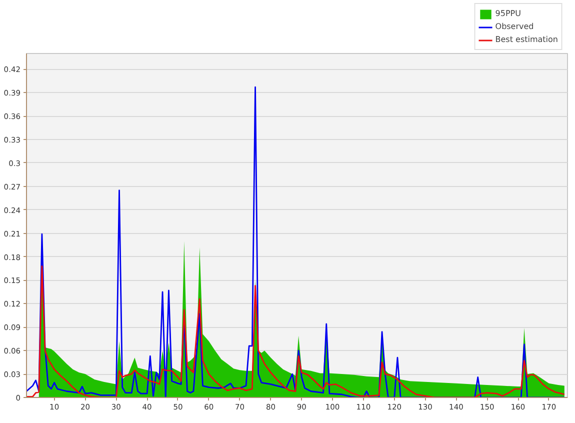  What do you see at coordinates (508, 14) in the screenshot?
I see `legend-label: 95PPU` at bounding box center [508, 14].